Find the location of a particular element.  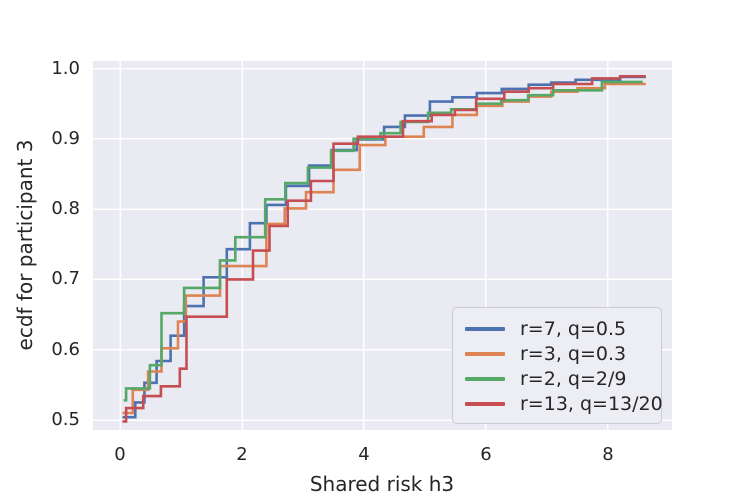

x-axis-label: Shared risk h3 is located at coordinates (382, 484).